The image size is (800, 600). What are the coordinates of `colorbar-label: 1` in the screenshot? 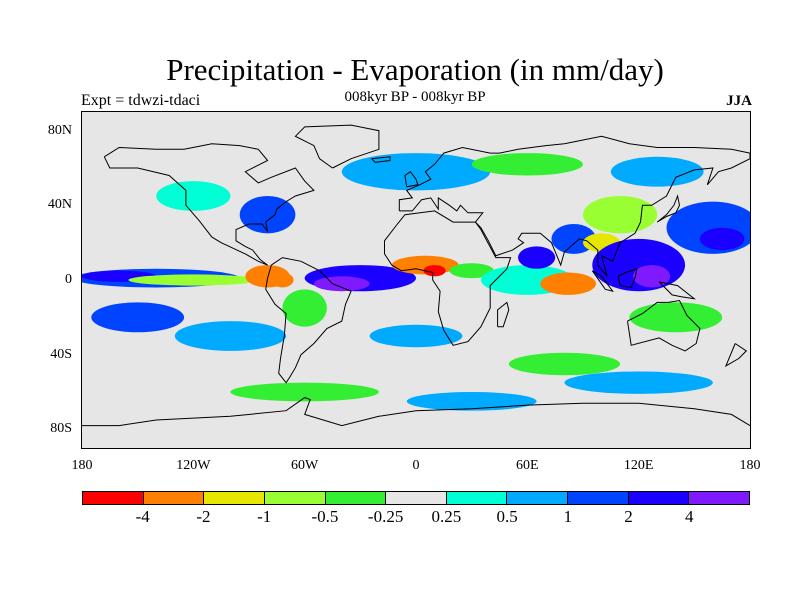 It's located at (568, 516).